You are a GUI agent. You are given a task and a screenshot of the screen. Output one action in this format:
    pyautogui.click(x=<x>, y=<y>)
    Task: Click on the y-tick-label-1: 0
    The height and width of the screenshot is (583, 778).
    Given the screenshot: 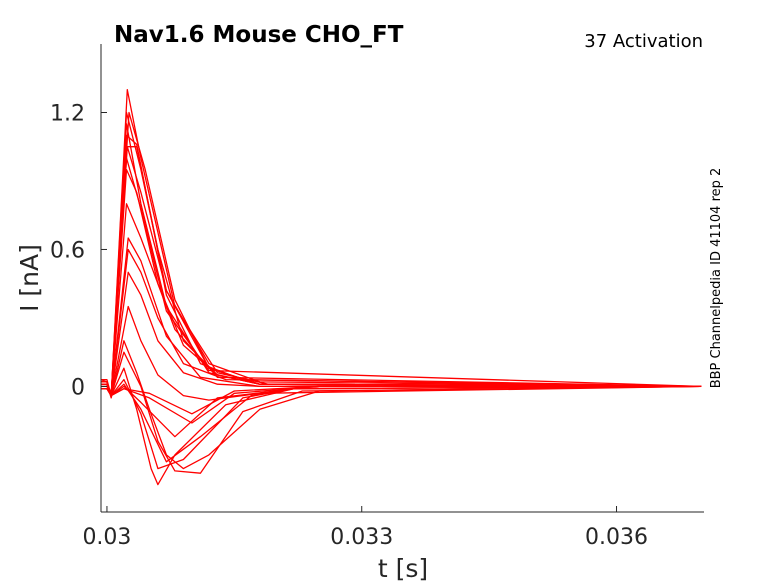 What is the action you would take?
    pyautogui.click(x=78, y=387)
    